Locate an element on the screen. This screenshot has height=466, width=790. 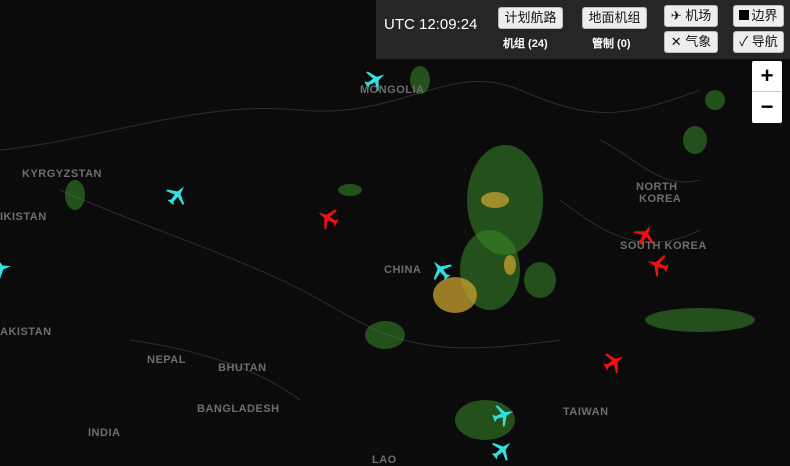
zoom-out-button: − is located at coordinates (767, 106).